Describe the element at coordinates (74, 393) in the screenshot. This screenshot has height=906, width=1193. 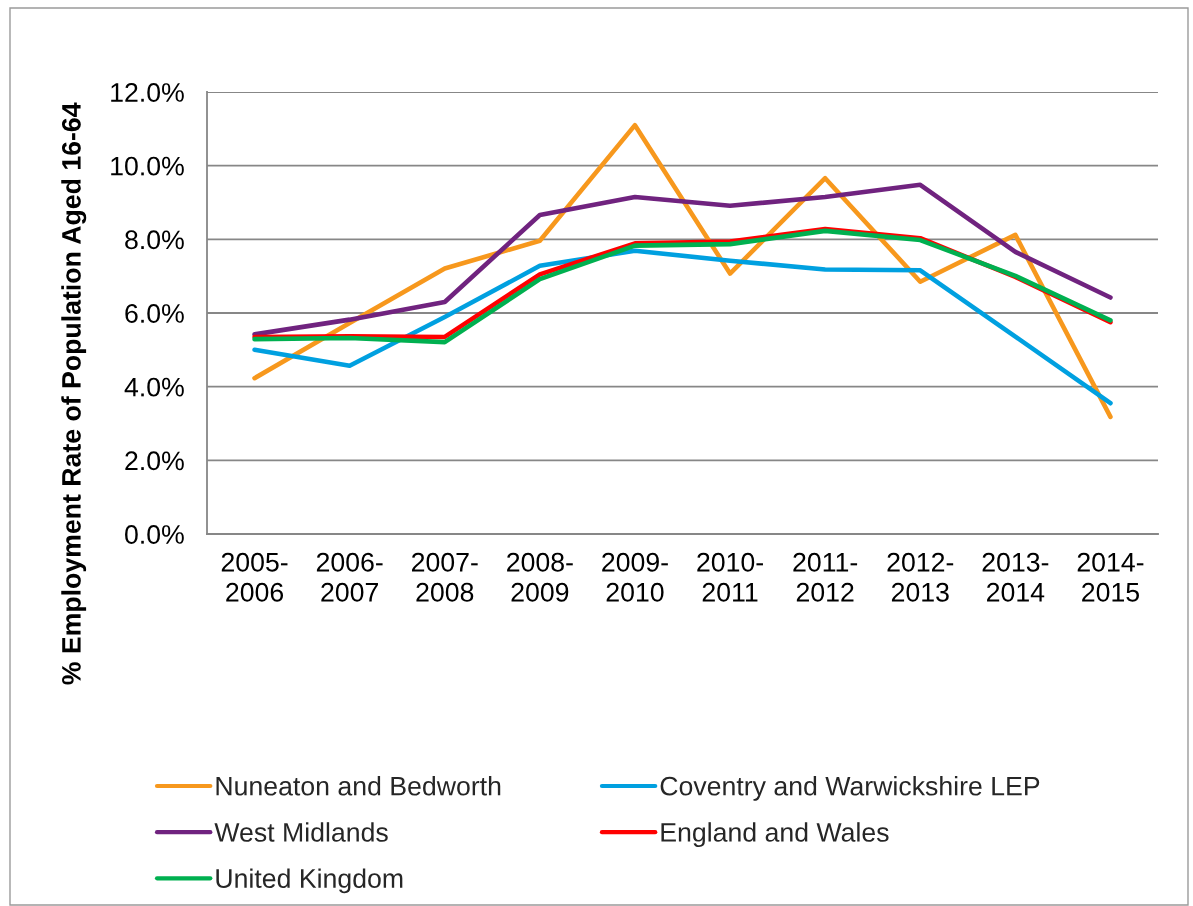
I see `y-axis-title: % Employment Rate of Population Aged 16-64` at that location.